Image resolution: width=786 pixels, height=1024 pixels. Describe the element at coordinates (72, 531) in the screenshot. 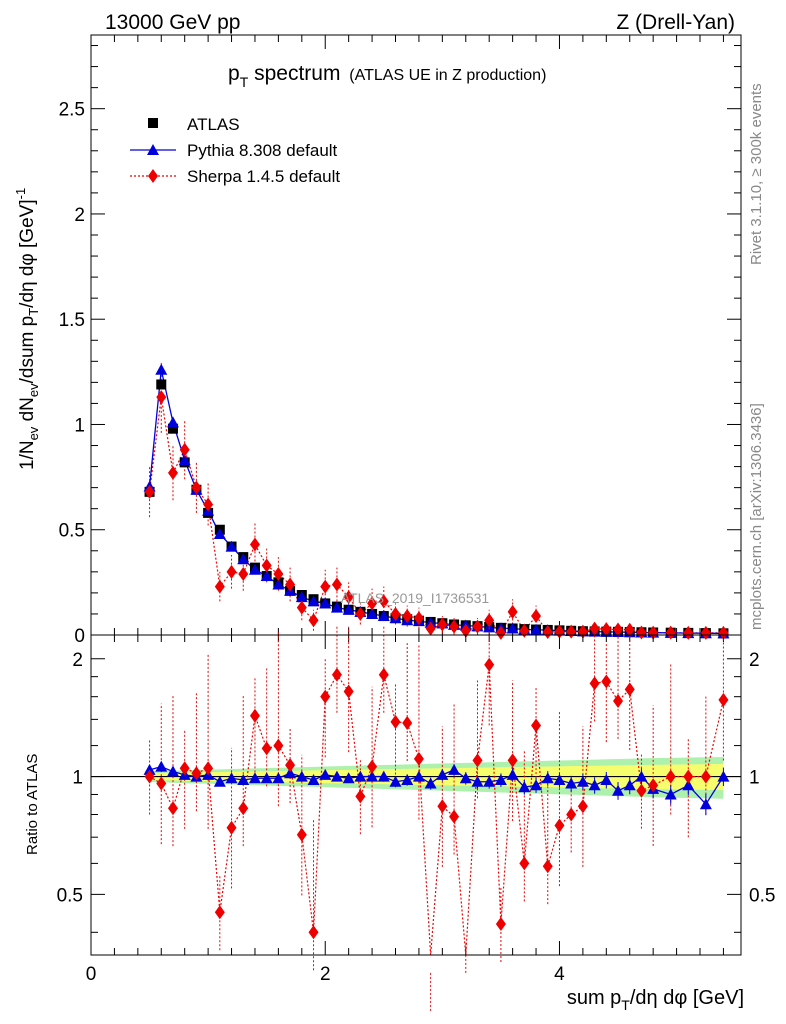

I see `main-ytick-label: 0.5` at that location.